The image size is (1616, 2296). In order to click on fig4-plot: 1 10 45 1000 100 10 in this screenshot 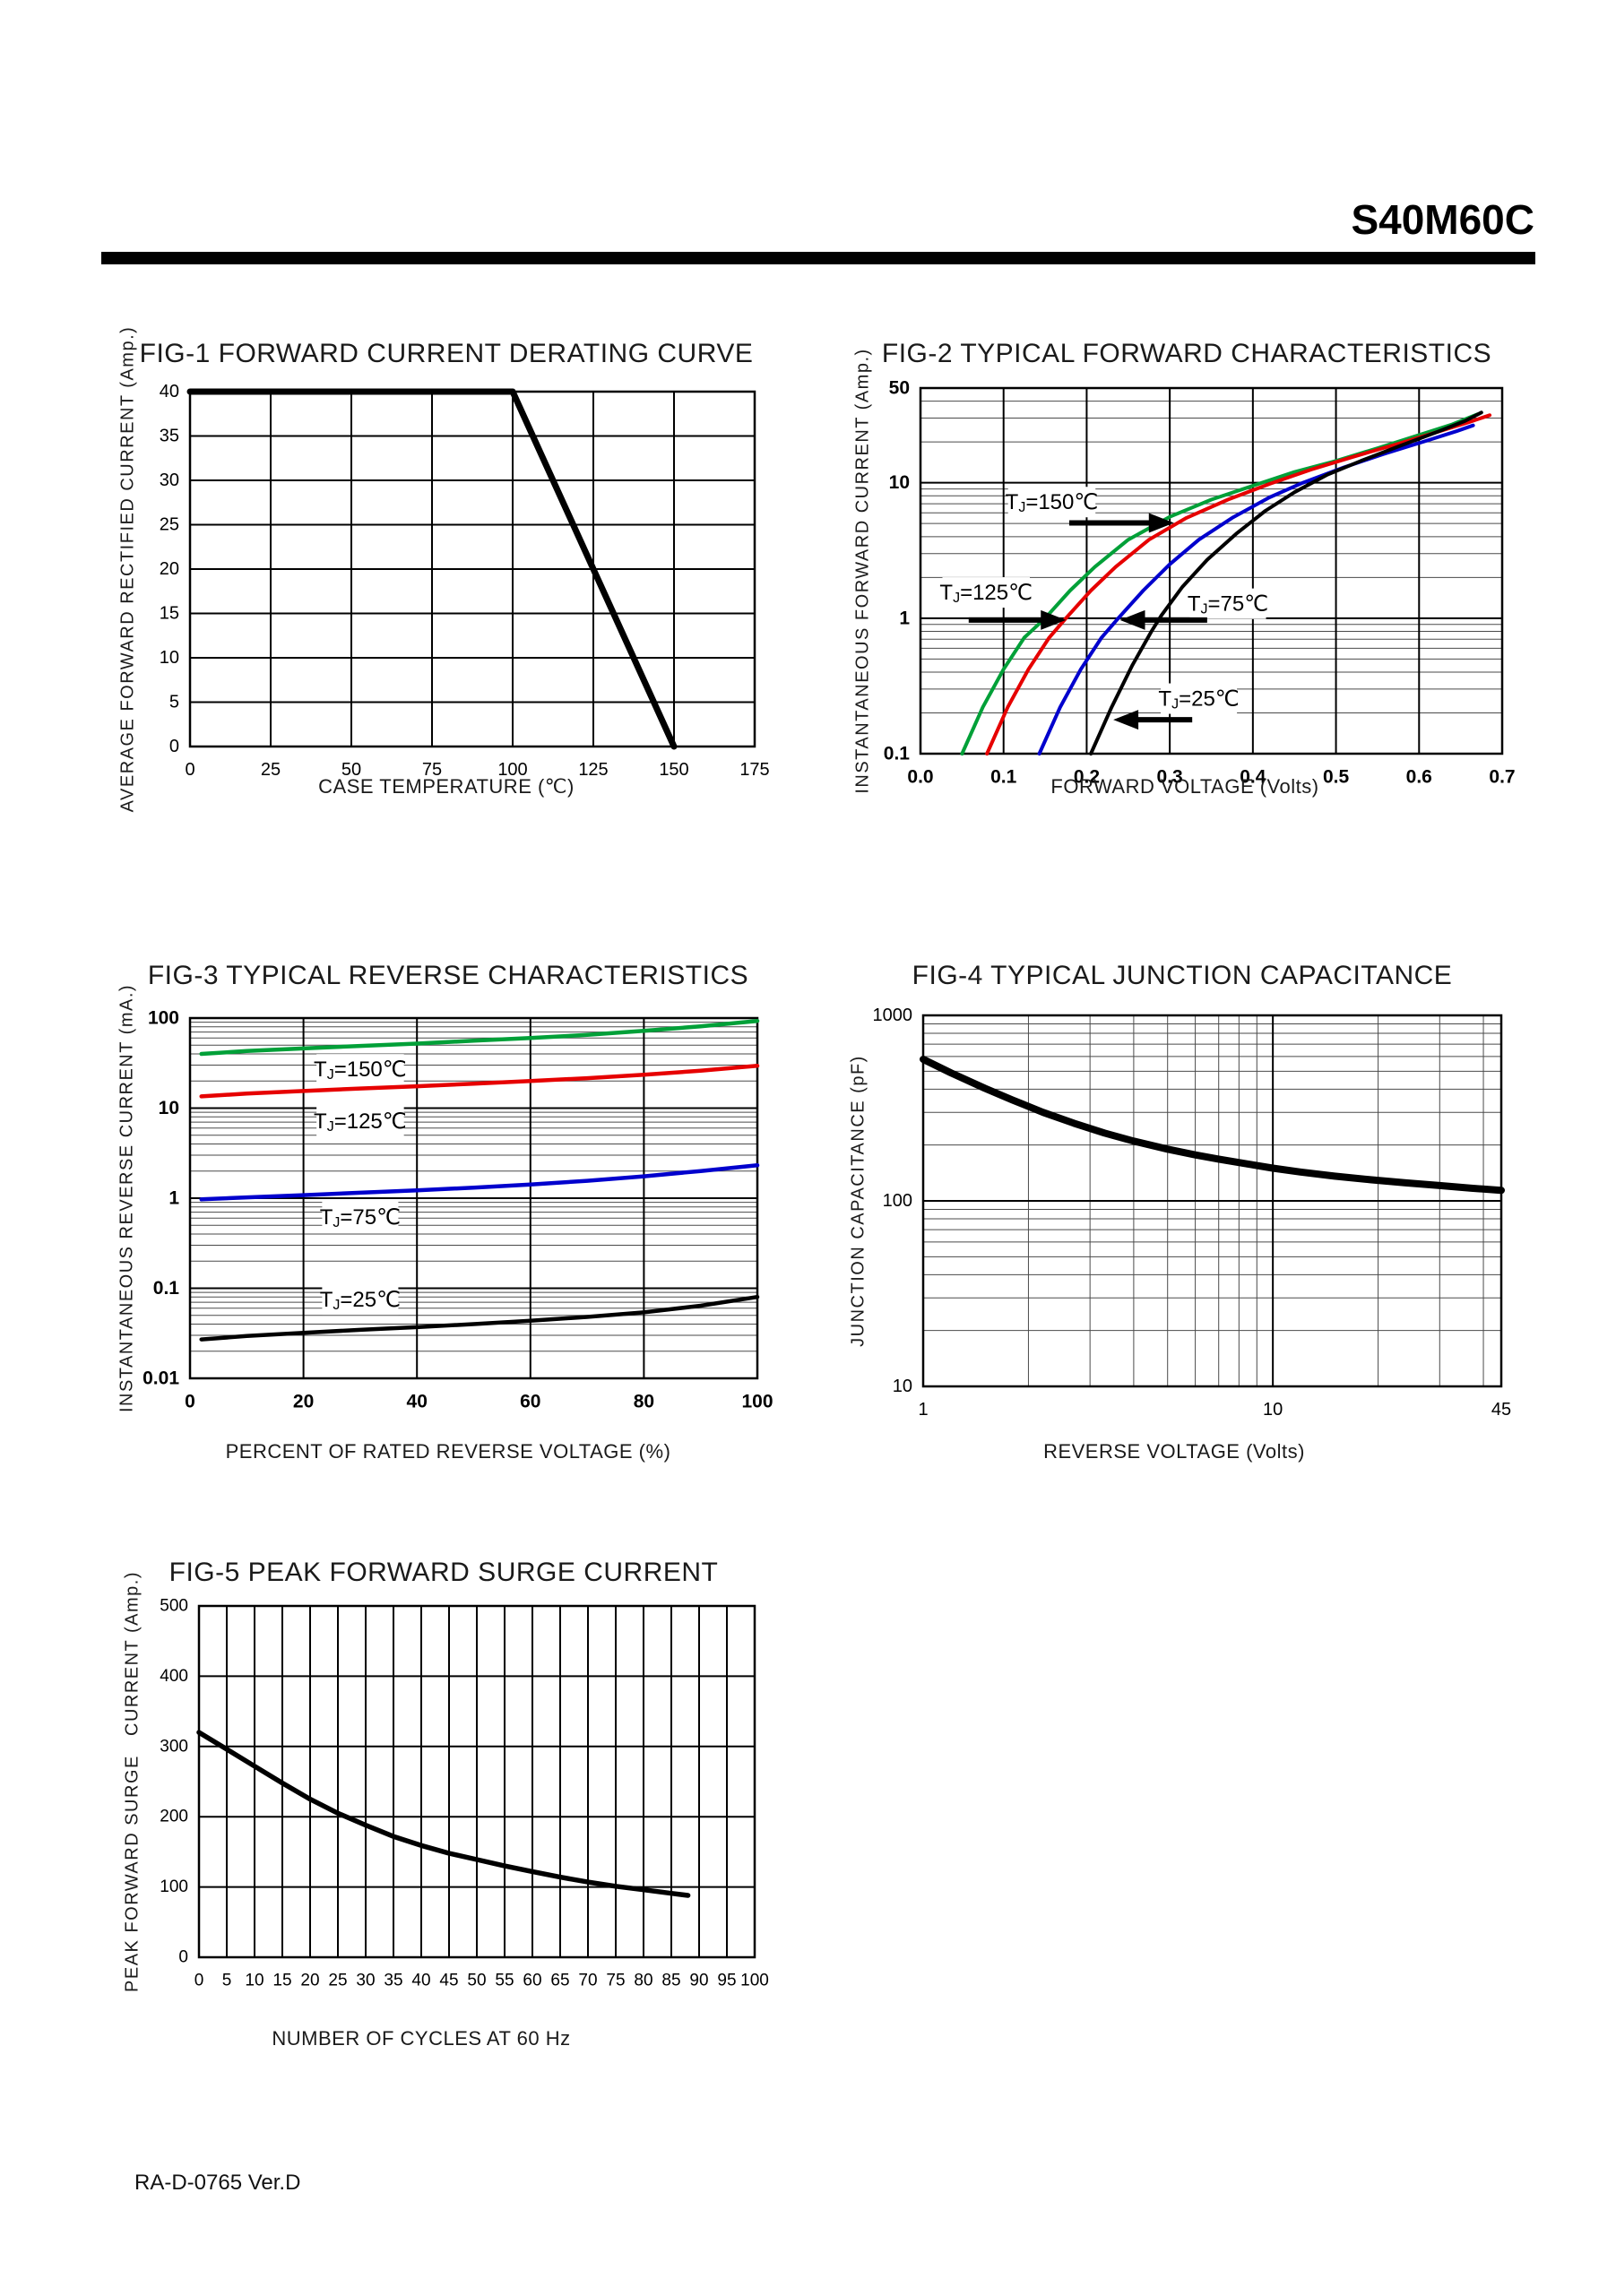, I will do `click(1192, 1213)`.